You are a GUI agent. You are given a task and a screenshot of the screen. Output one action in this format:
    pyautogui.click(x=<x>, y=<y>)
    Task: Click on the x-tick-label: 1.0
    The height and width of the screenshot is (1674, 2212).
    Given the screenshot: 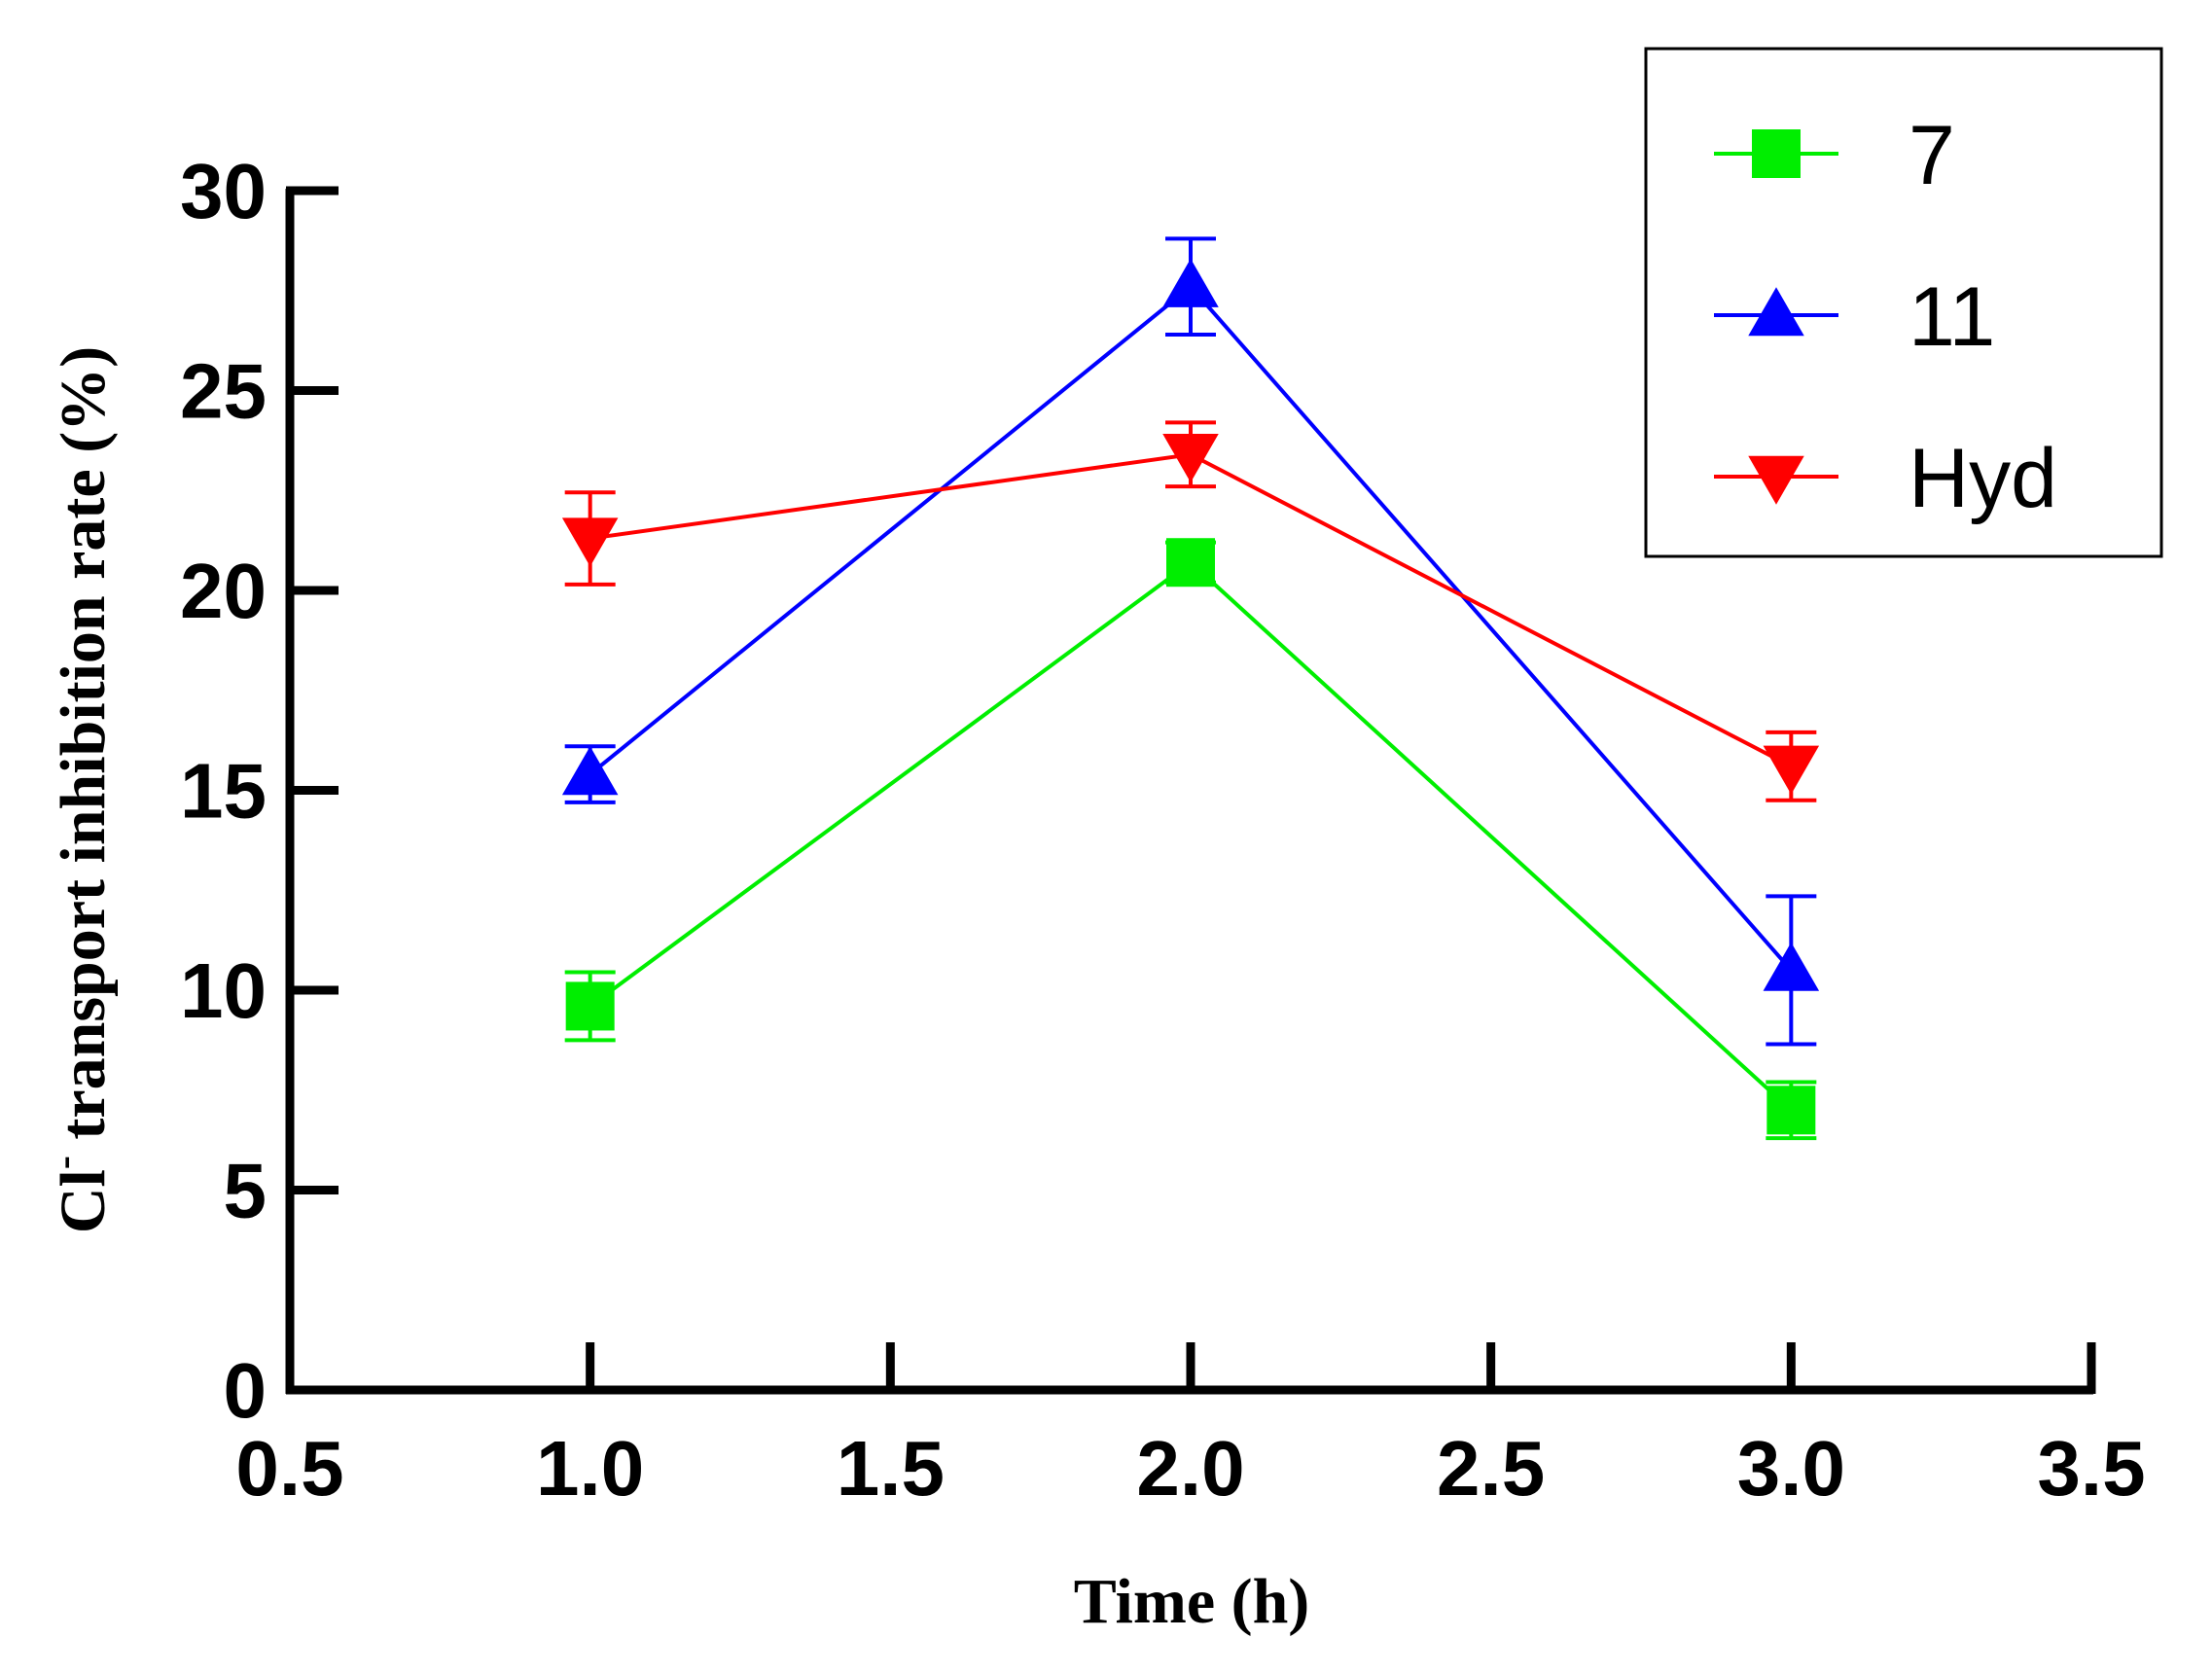 What is the action you would take?
    pyautogui.click(x=590, y=1468)
    